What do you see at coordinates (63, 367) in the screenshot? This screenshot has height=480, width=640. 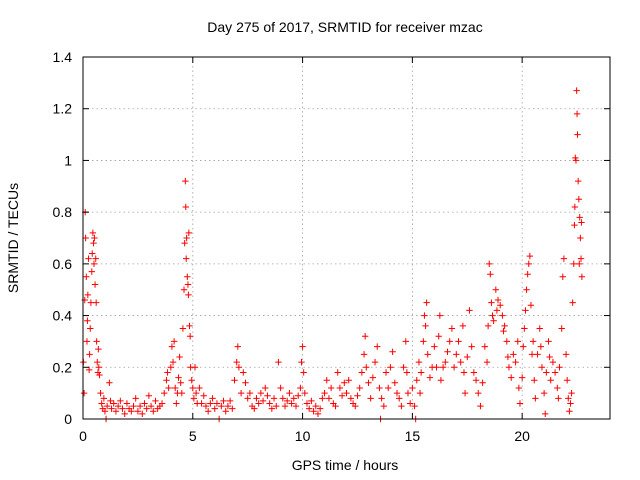 I see `y-tick-label: 0.2` at bounding box center [63, 367].